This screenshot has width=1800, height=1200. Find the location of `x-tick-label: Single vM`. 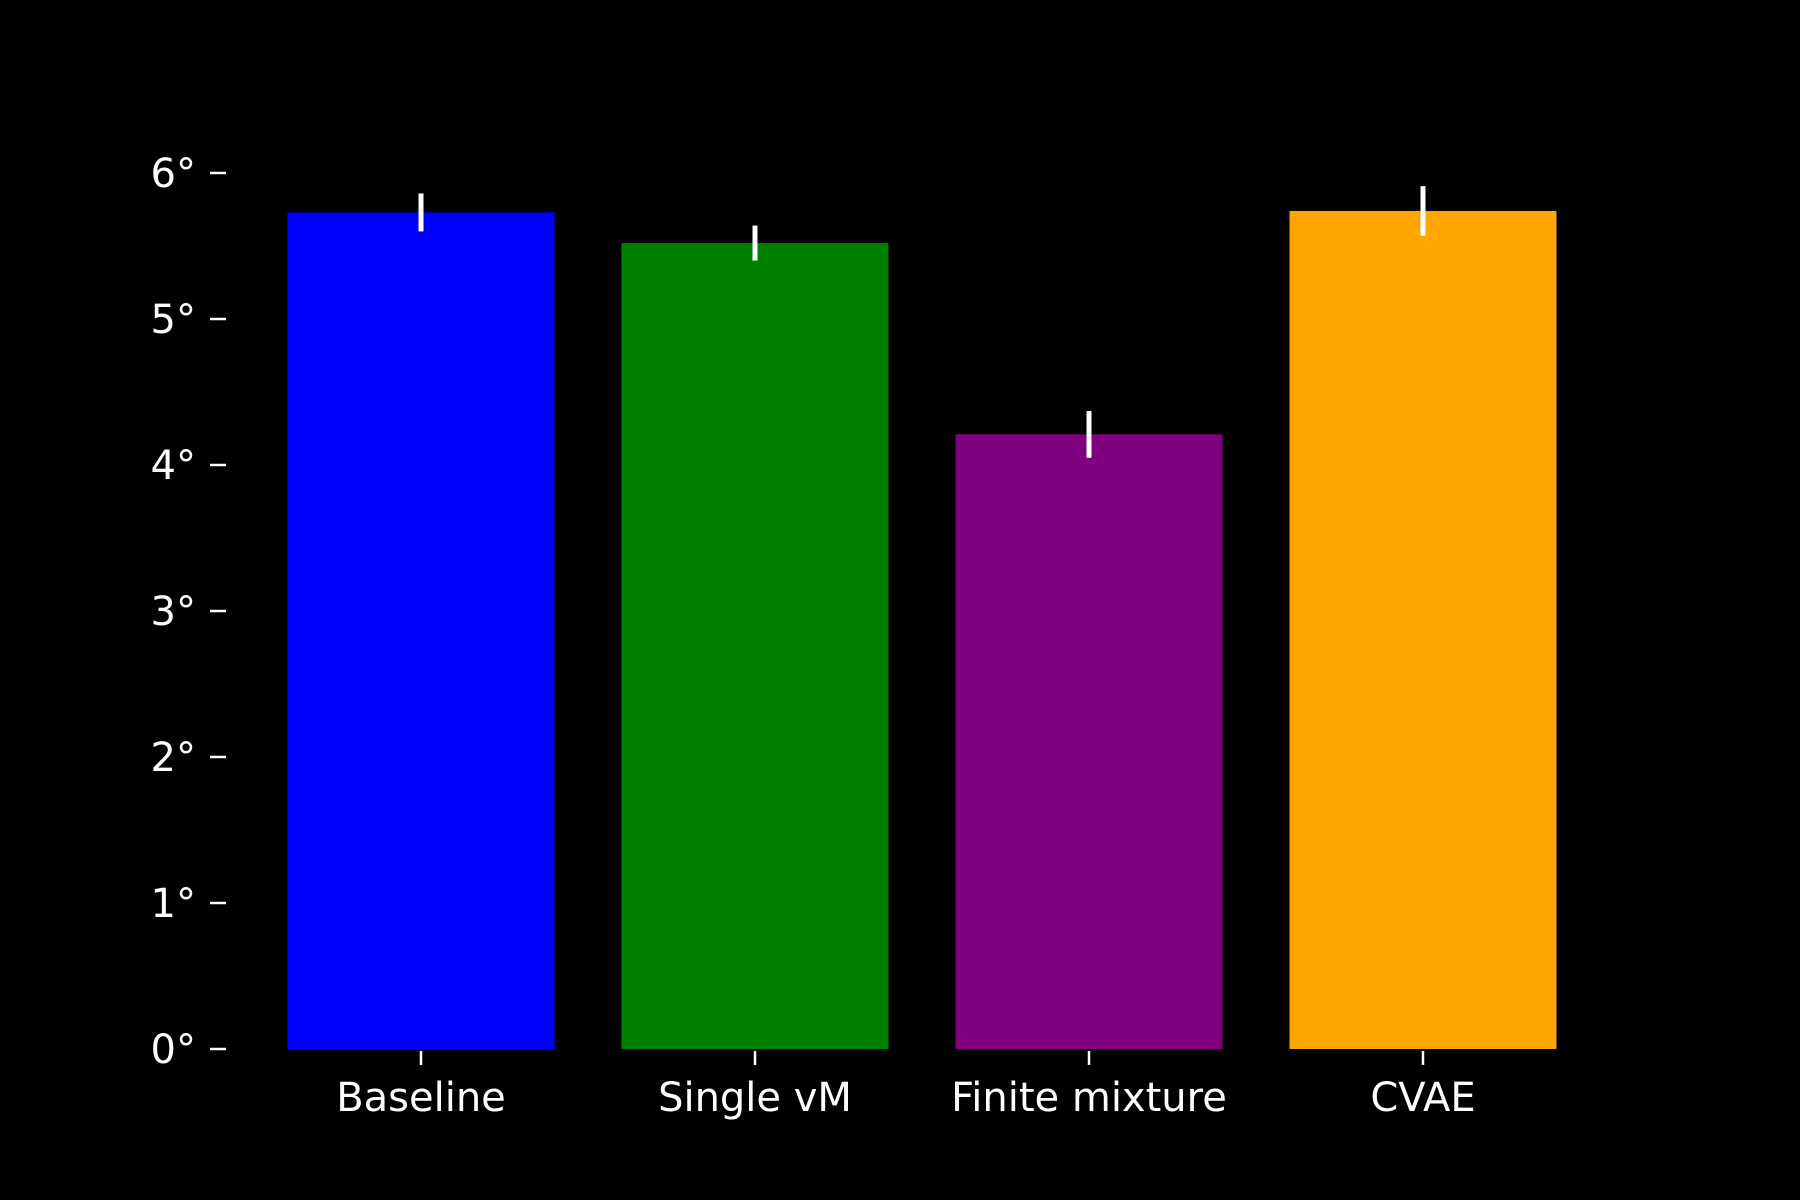

x-tick-label: Single vM is located at coordinates (755, 1098).